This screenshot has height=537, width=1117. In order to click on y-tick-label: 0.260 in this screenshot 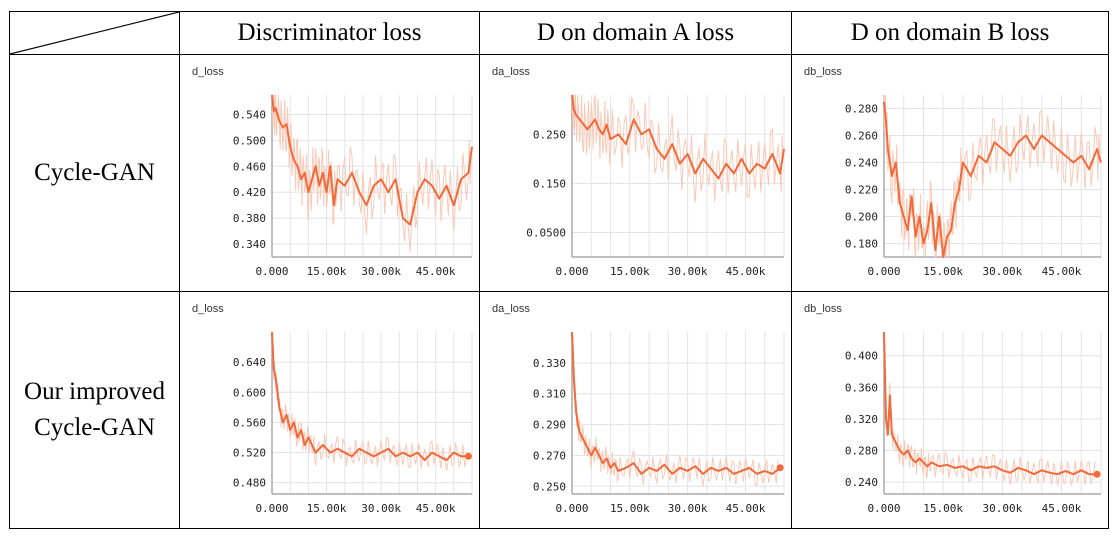, I will do `click(861, 136)`.